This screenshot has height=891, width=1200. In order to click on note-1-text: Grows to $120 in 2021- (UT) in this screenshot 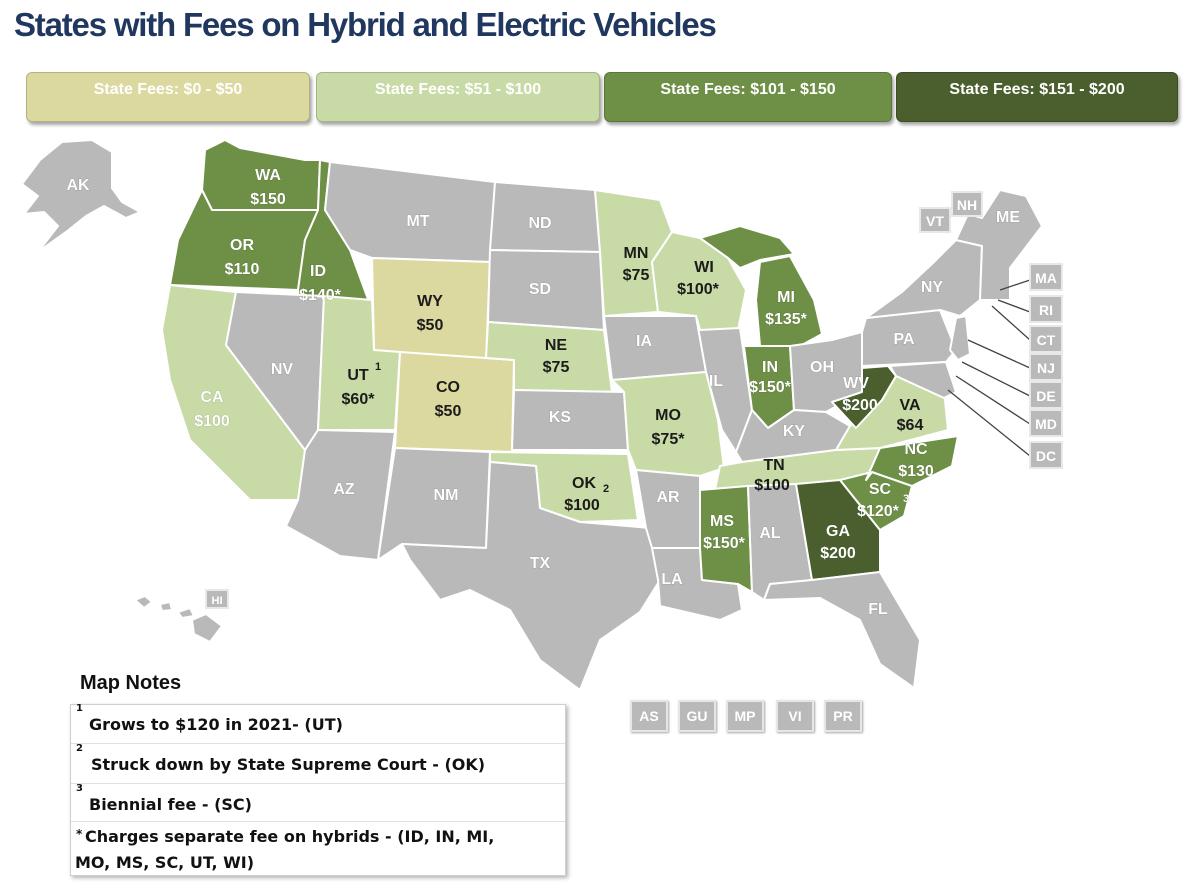, I will do `click(216, 724)`.